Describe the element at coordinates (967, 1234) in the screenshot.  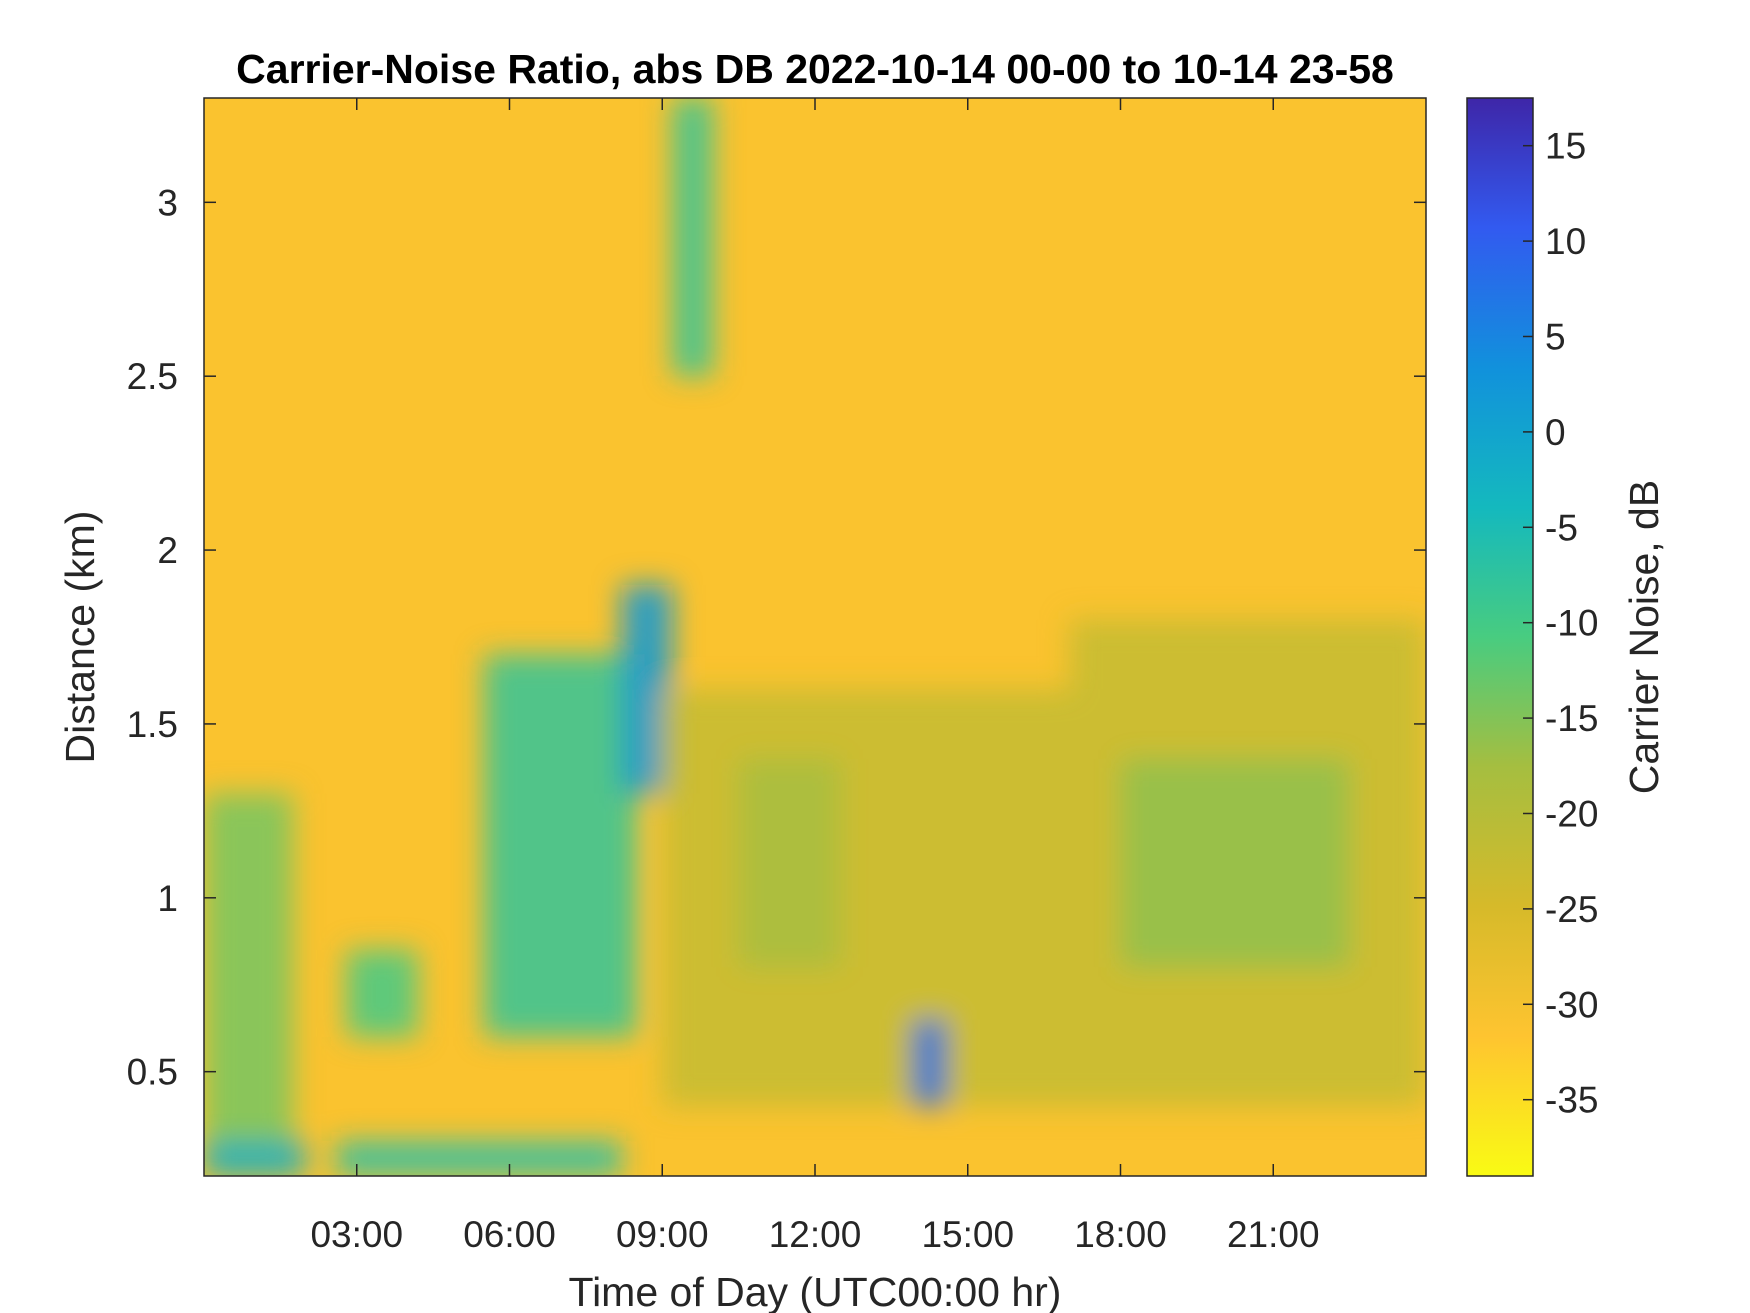
I see `x-tick-label: 15:00` at that location.